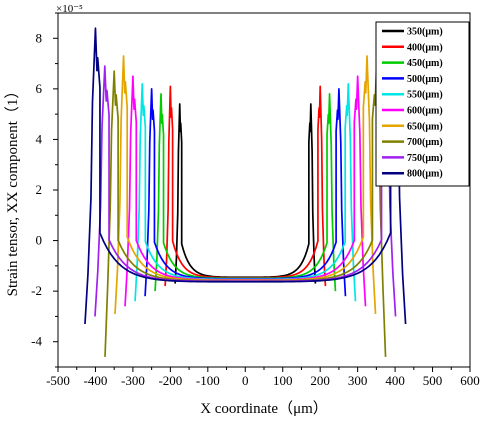 The image size is (484, 427). I want to click on y-tick-label: 4, so click(39, 138).